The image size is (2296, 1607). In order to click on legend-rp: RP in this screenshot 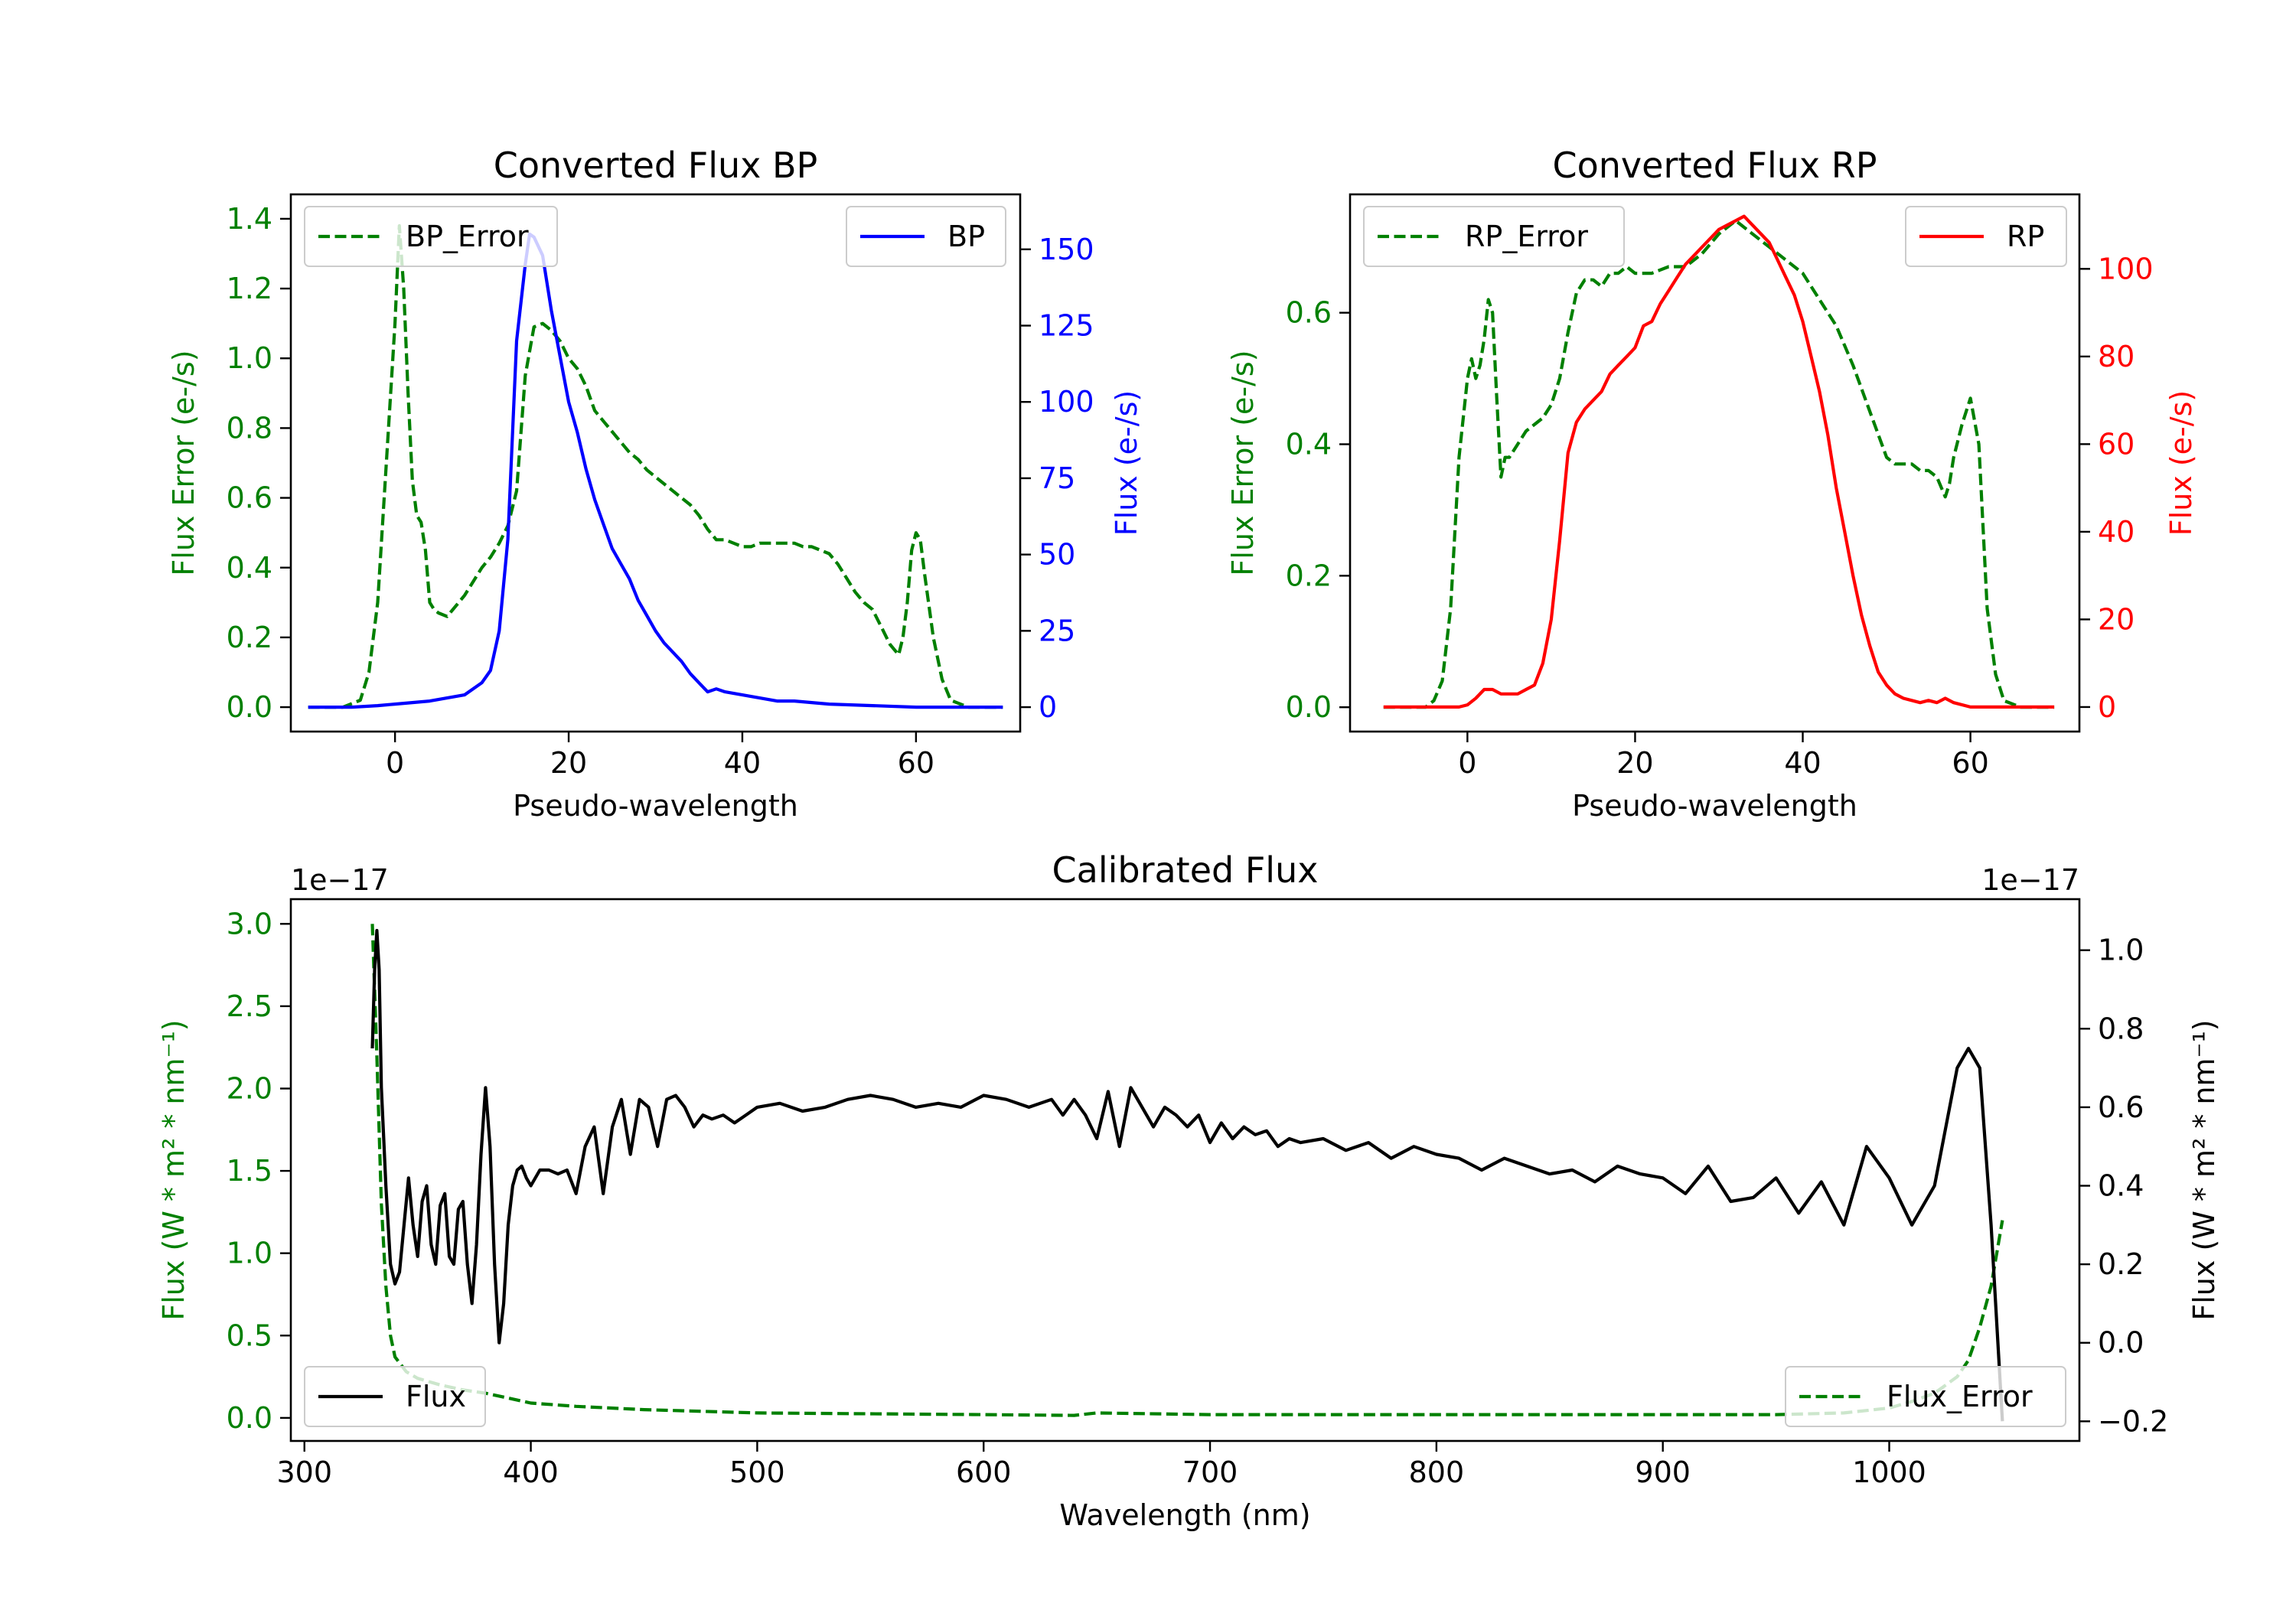, I will do `click(1986, 237)`.